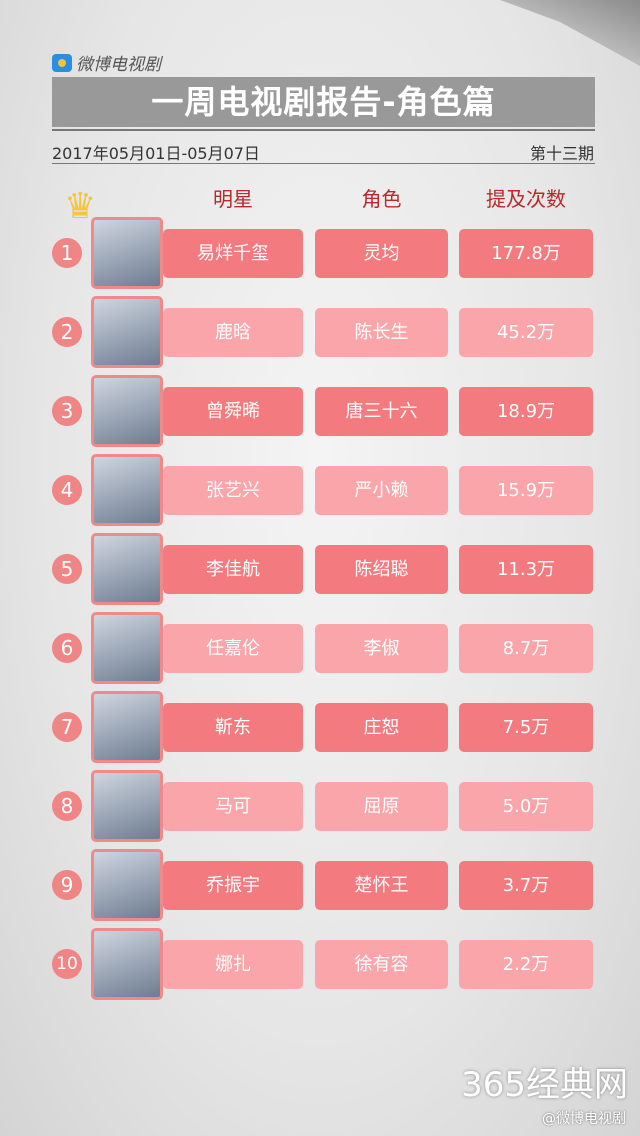 Image resolution: width=640 pixels, height=1136 pixels. Describe the element at coordinates (526, 332) in the screenshot. I see `mention-count: 45.2万` at that location.